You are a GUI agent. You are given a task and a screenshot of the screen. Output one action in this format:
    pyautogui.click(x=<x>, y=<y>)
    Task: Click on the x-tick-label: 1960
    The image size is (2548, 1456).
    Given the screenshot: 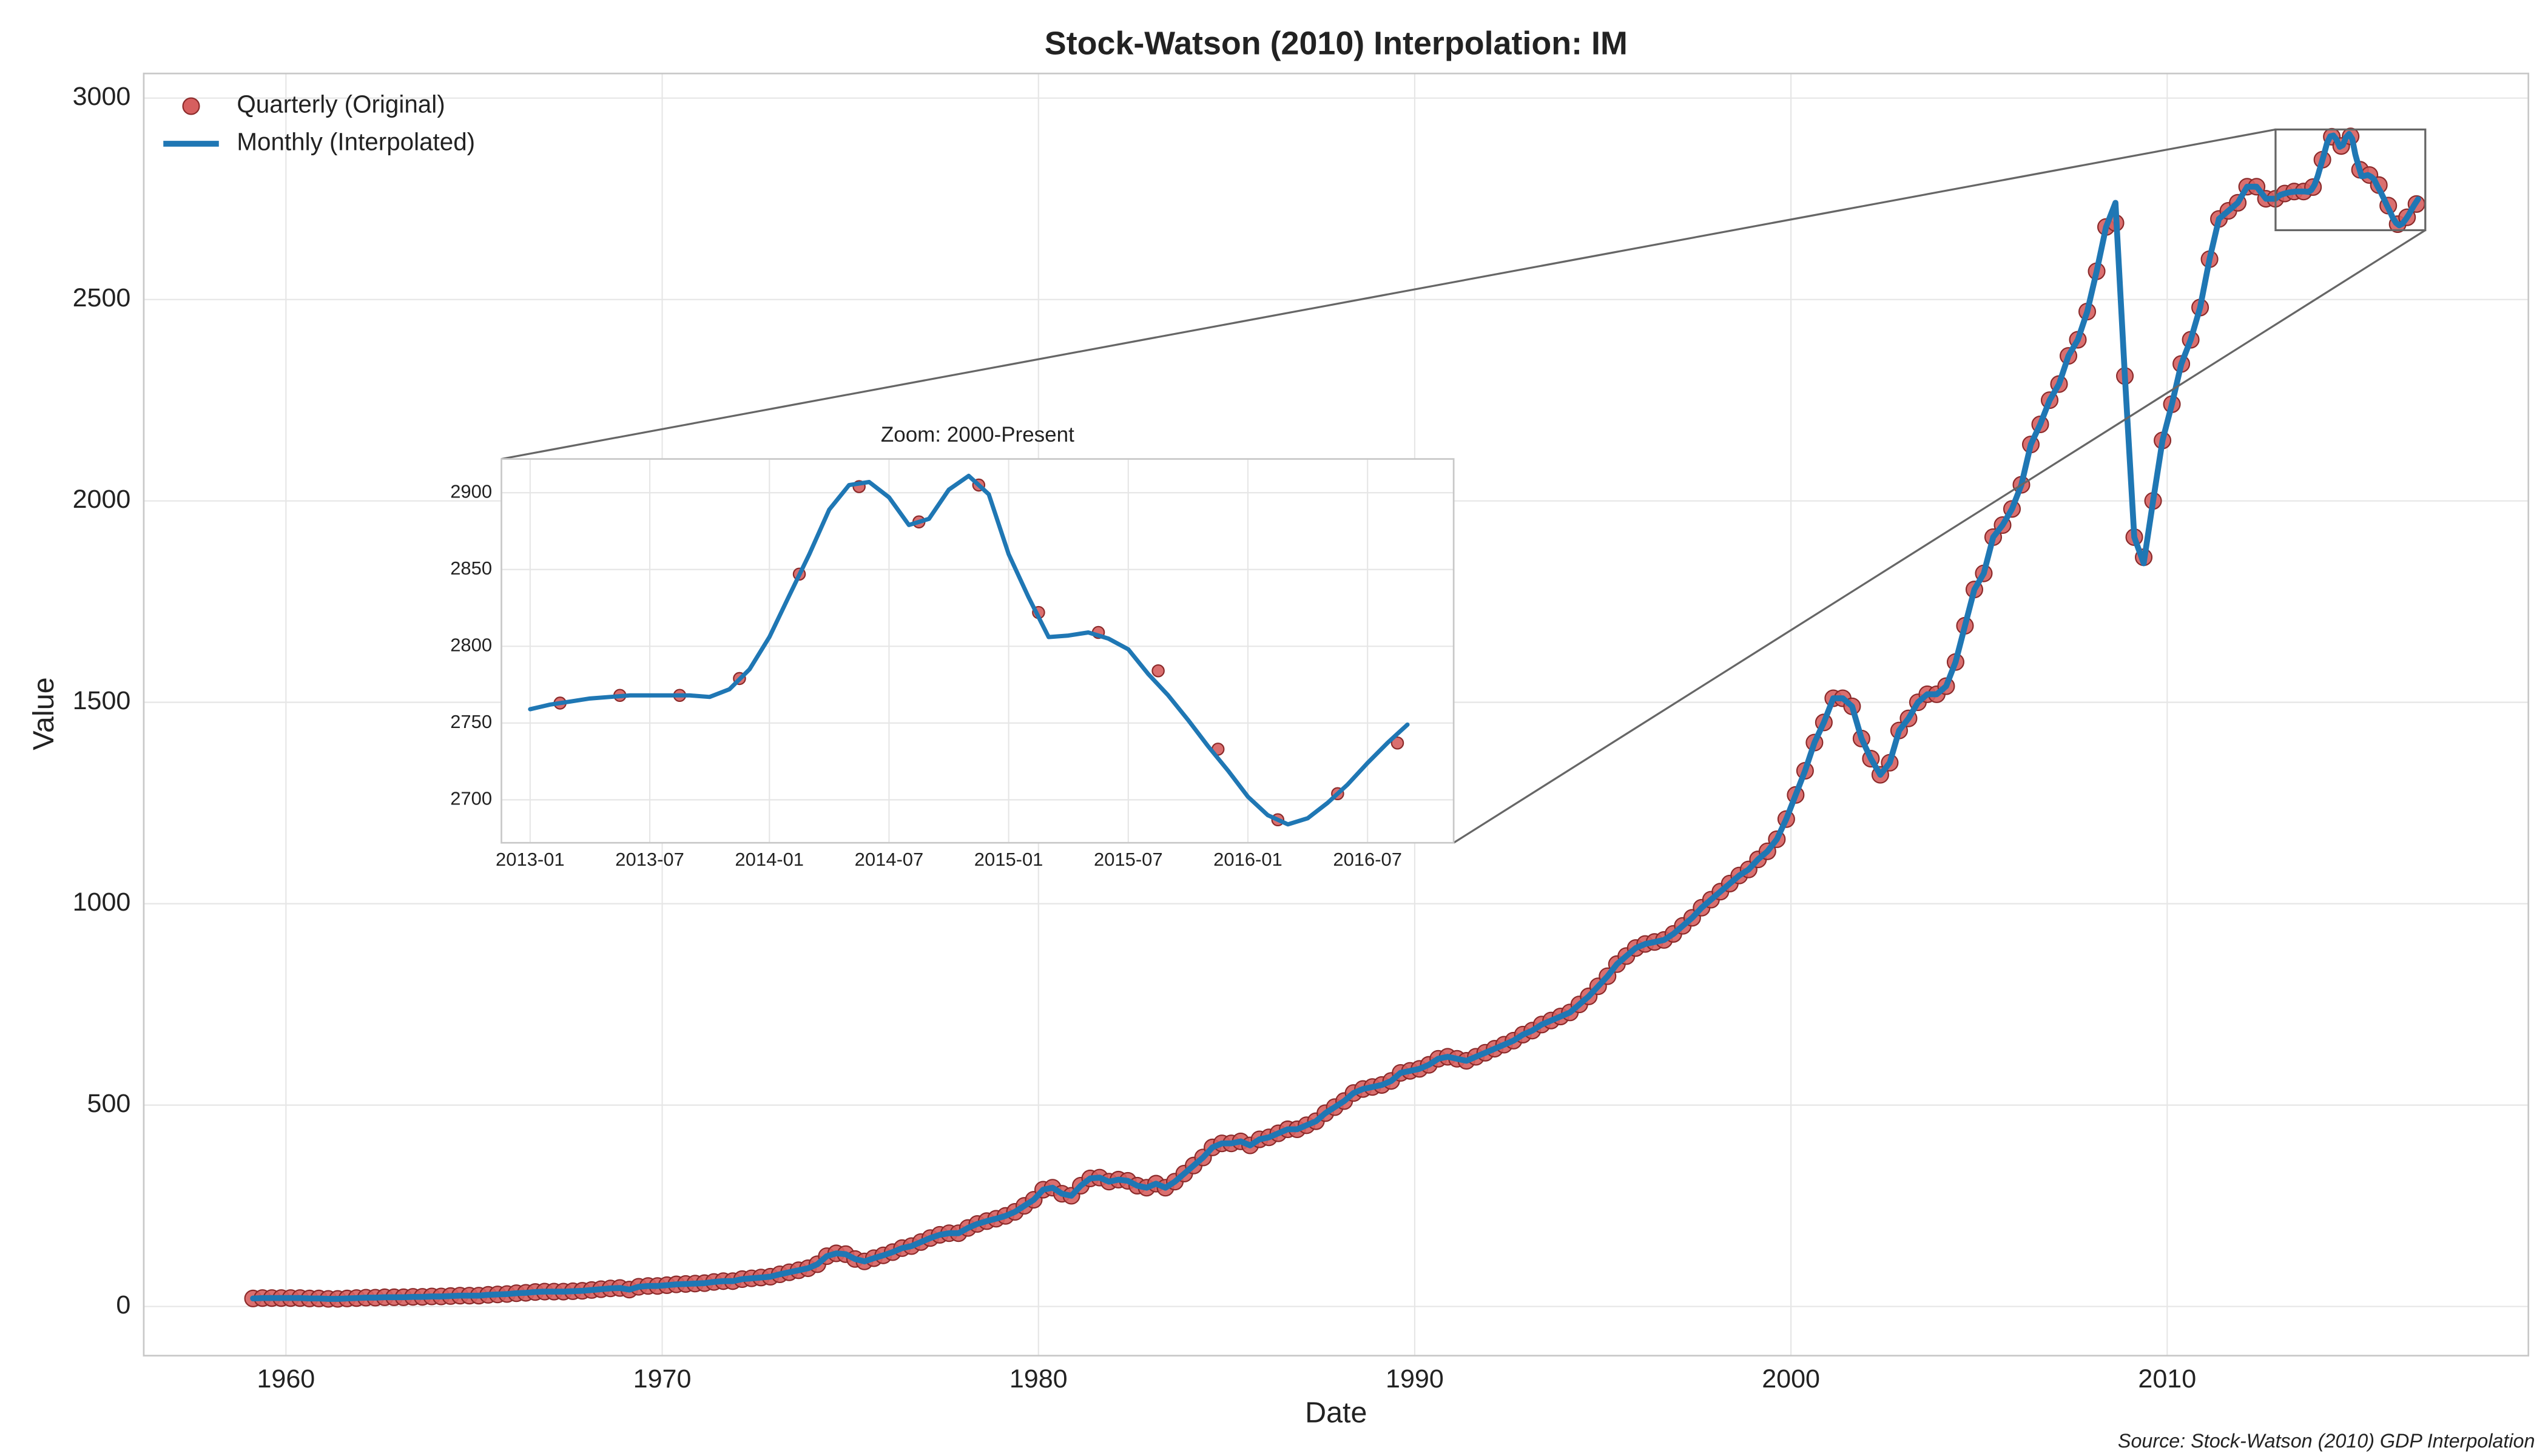 What is the action you would take?
    pyautogui.click(x=286, y=1379)
    